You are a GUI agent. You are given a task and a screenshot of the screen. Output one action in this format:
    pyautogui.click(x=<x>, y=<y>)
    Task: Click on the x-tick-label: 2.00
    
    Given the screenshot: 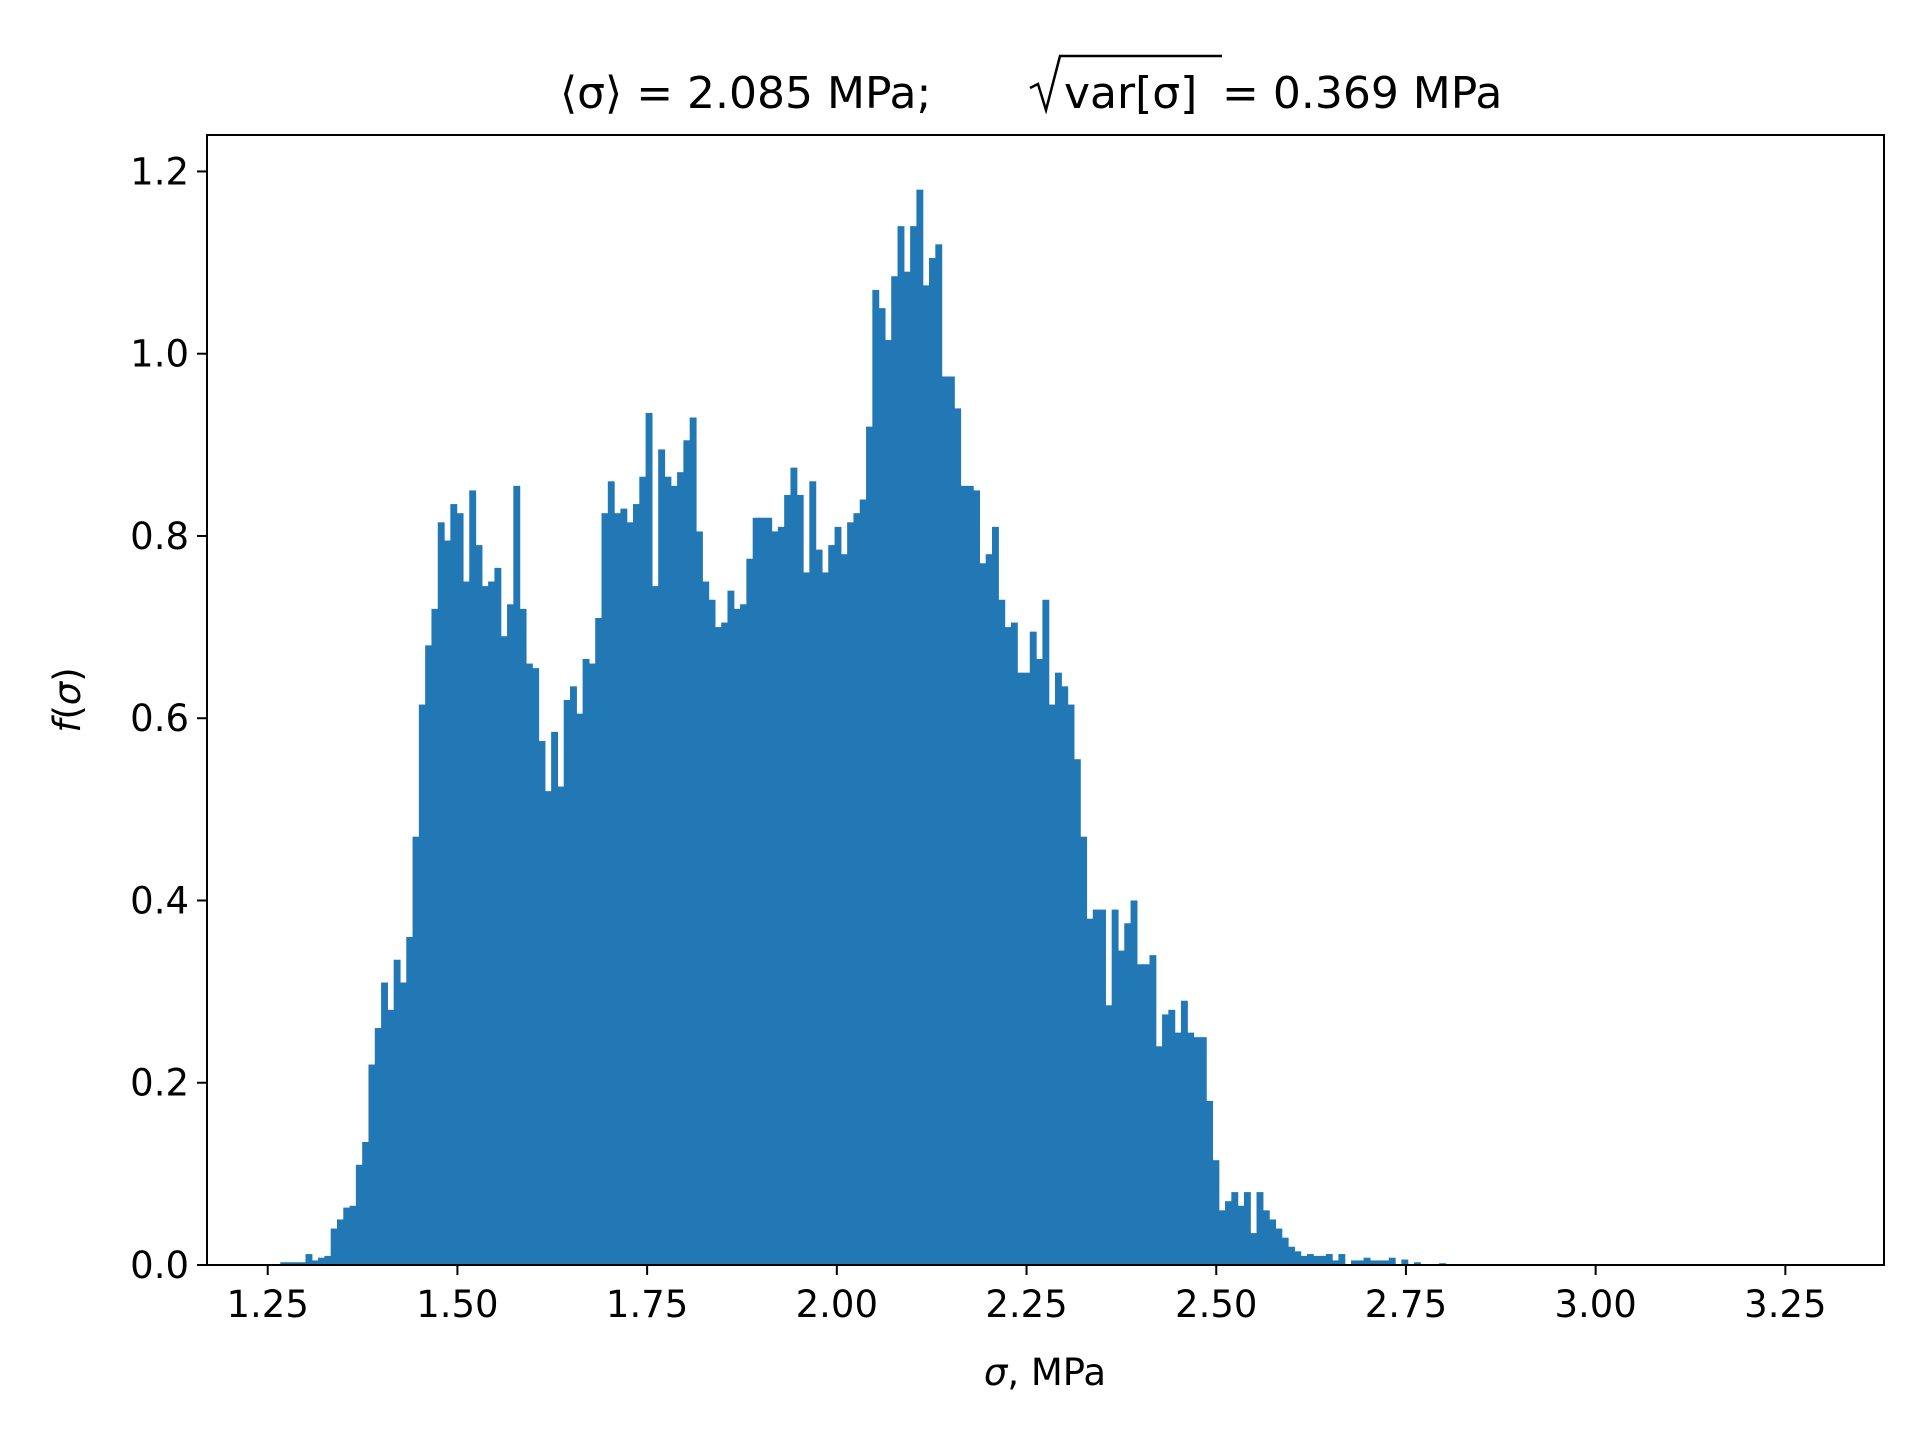 What is the action you would take?
    pyautogui.click(x=837, y=1304)
    